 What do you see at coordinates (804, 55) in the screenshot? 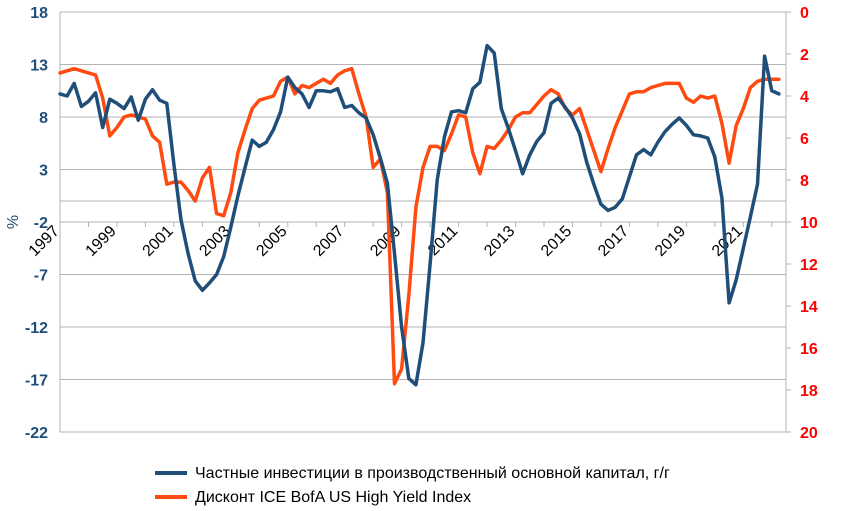
I see `right-tick-label: 2` at bounding box center [804, 55].